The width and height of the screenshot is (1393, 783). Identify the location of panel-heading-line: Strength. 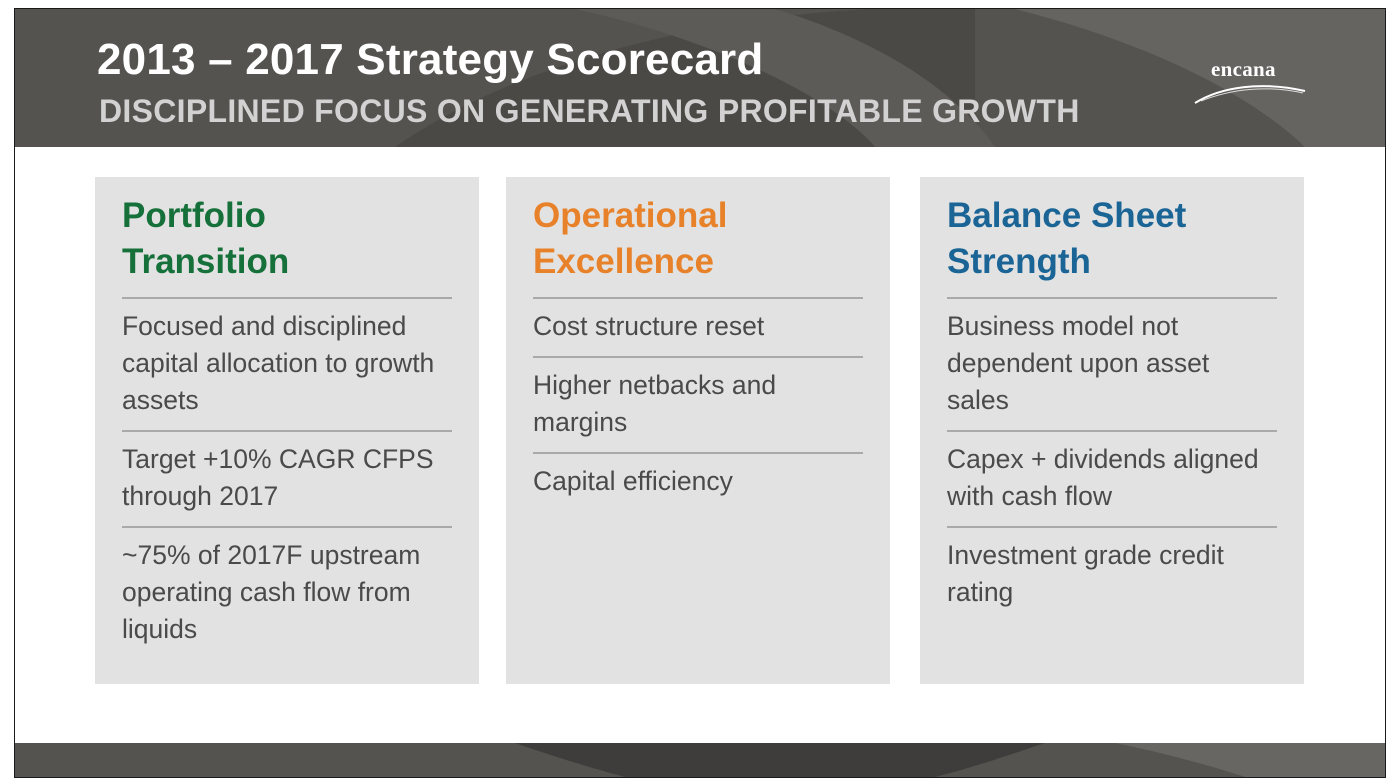
(1019, 261).